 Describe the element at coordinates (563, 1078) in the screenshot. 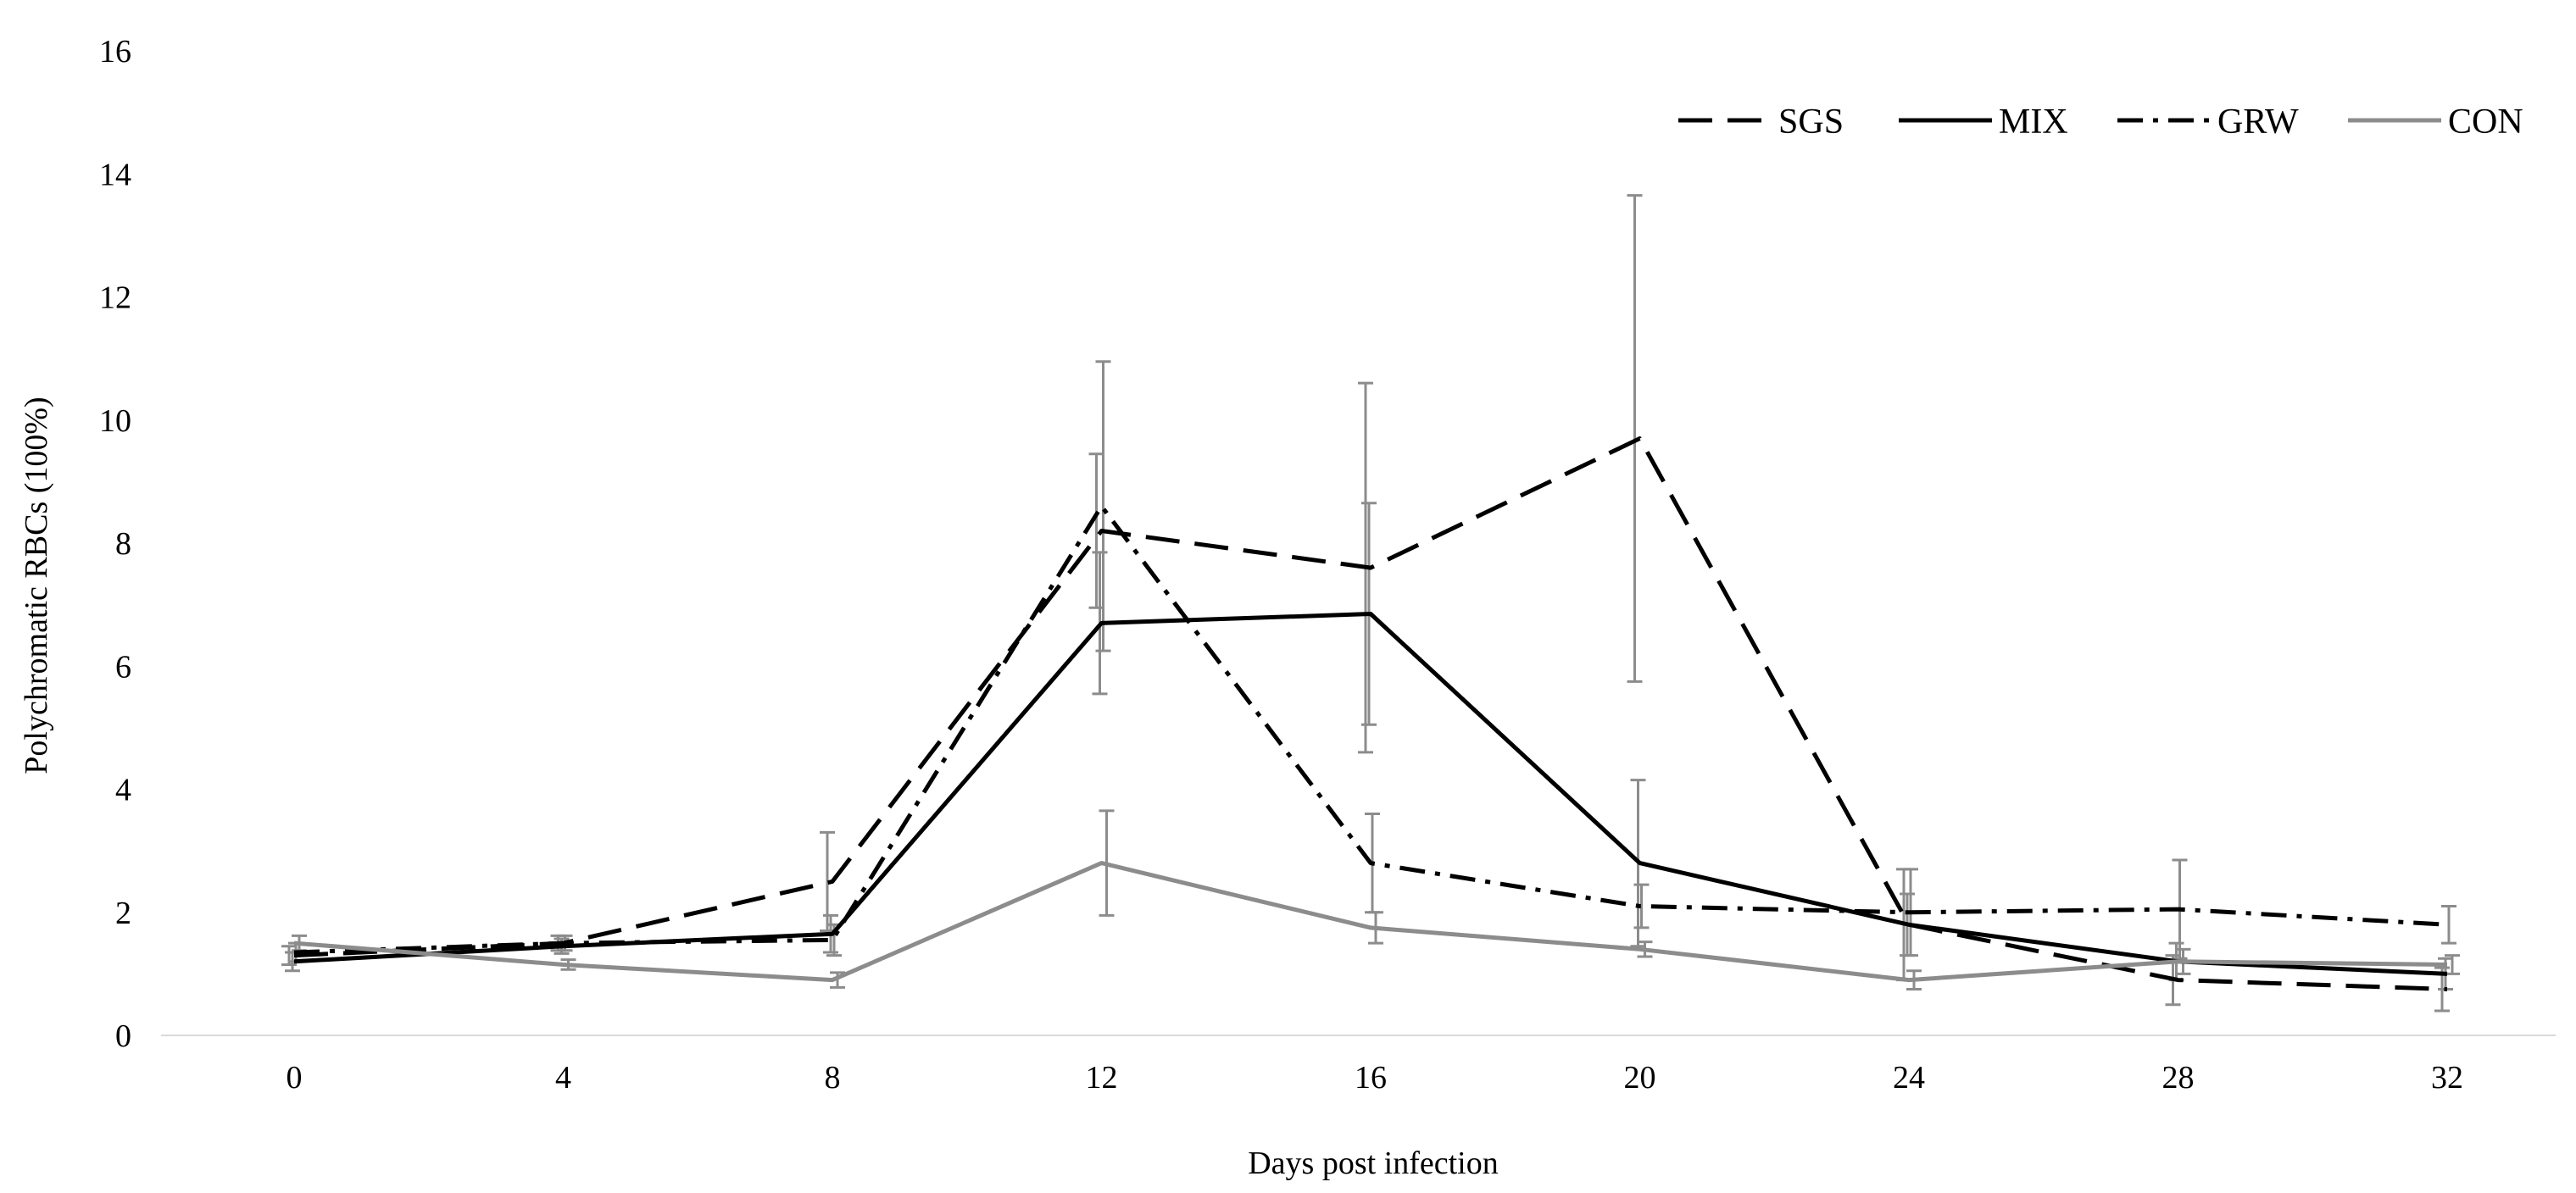

I see `x-tick-label: 4` at that location.